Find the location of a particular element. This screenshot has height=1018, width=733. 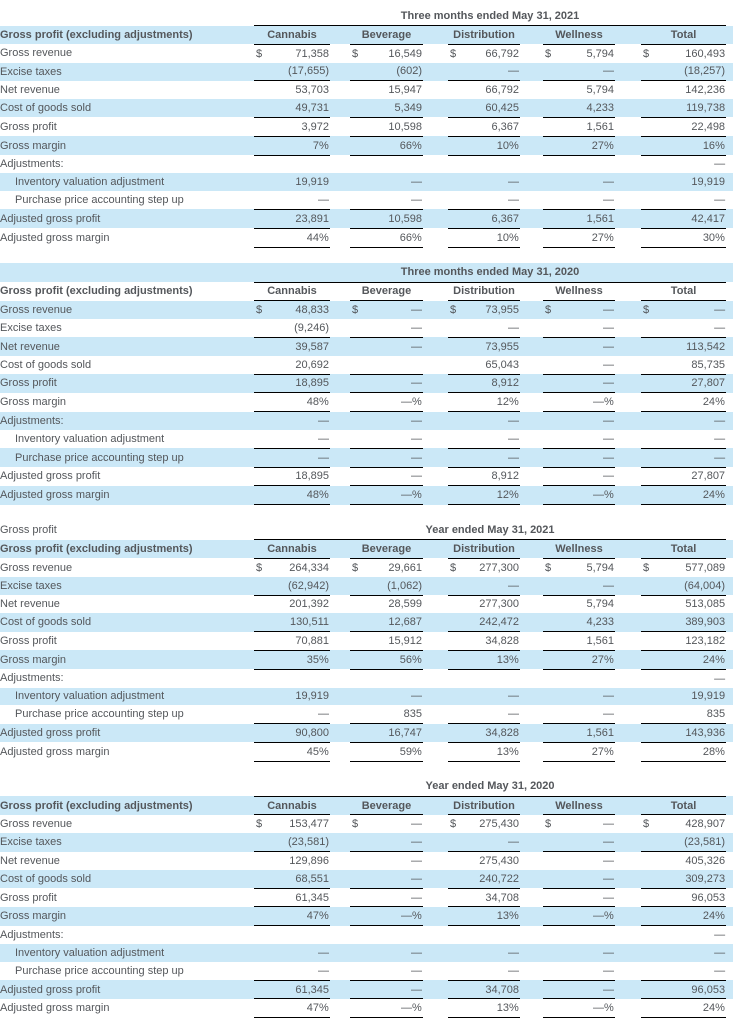

value-cell-content: 22,498 is located at coordinates (683, 127).